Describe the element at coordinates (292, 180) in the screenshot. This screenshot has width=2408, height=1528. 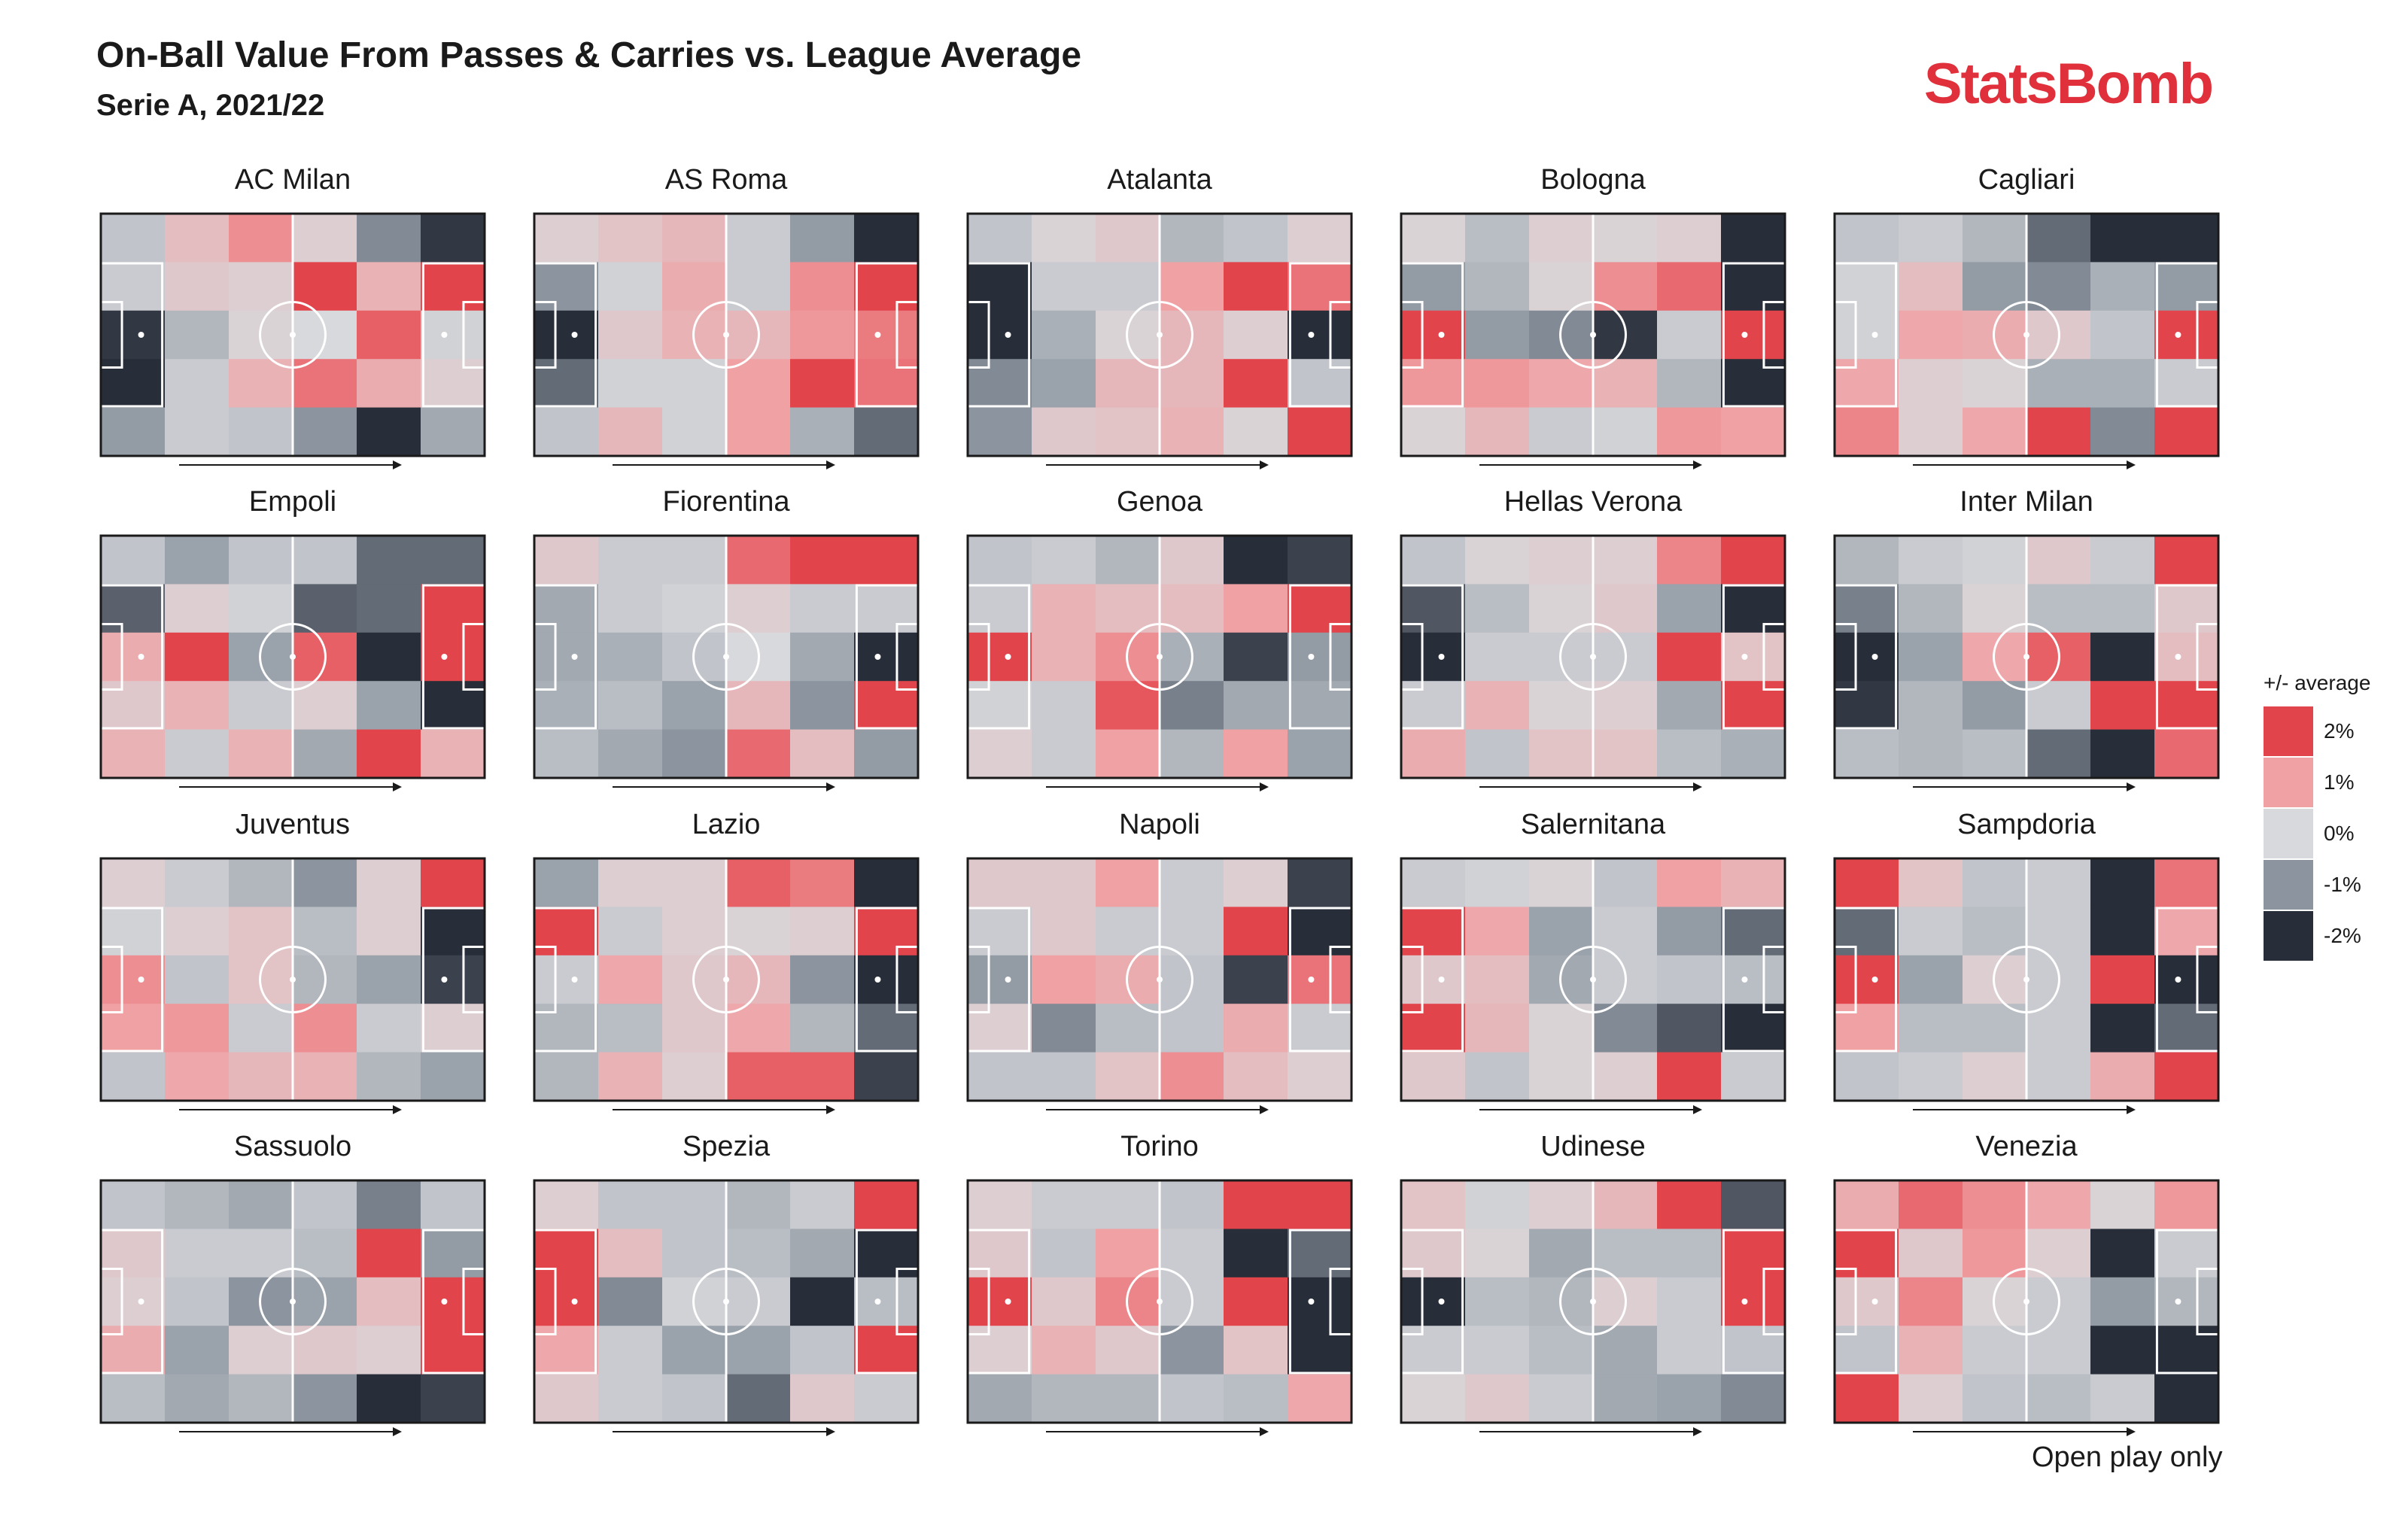
I see `team-name: AC Milan` at that location.